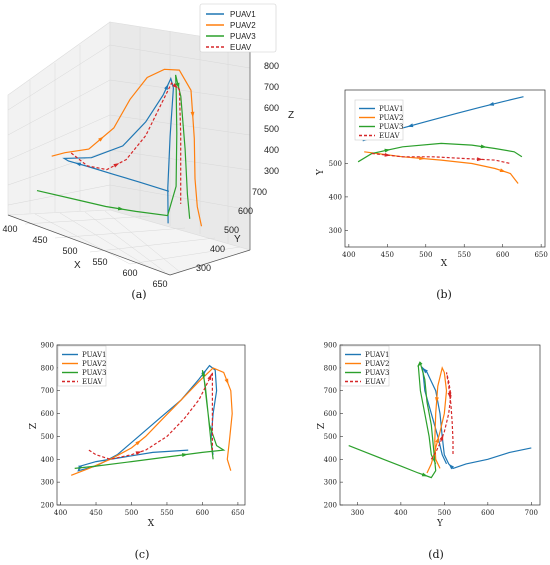 The width and height of the screenshot is (550, 565). What do you see at coordinates (60, 513) in the screenshot?
I see `x-tick-c: 400` at bounding box center [60, 513].